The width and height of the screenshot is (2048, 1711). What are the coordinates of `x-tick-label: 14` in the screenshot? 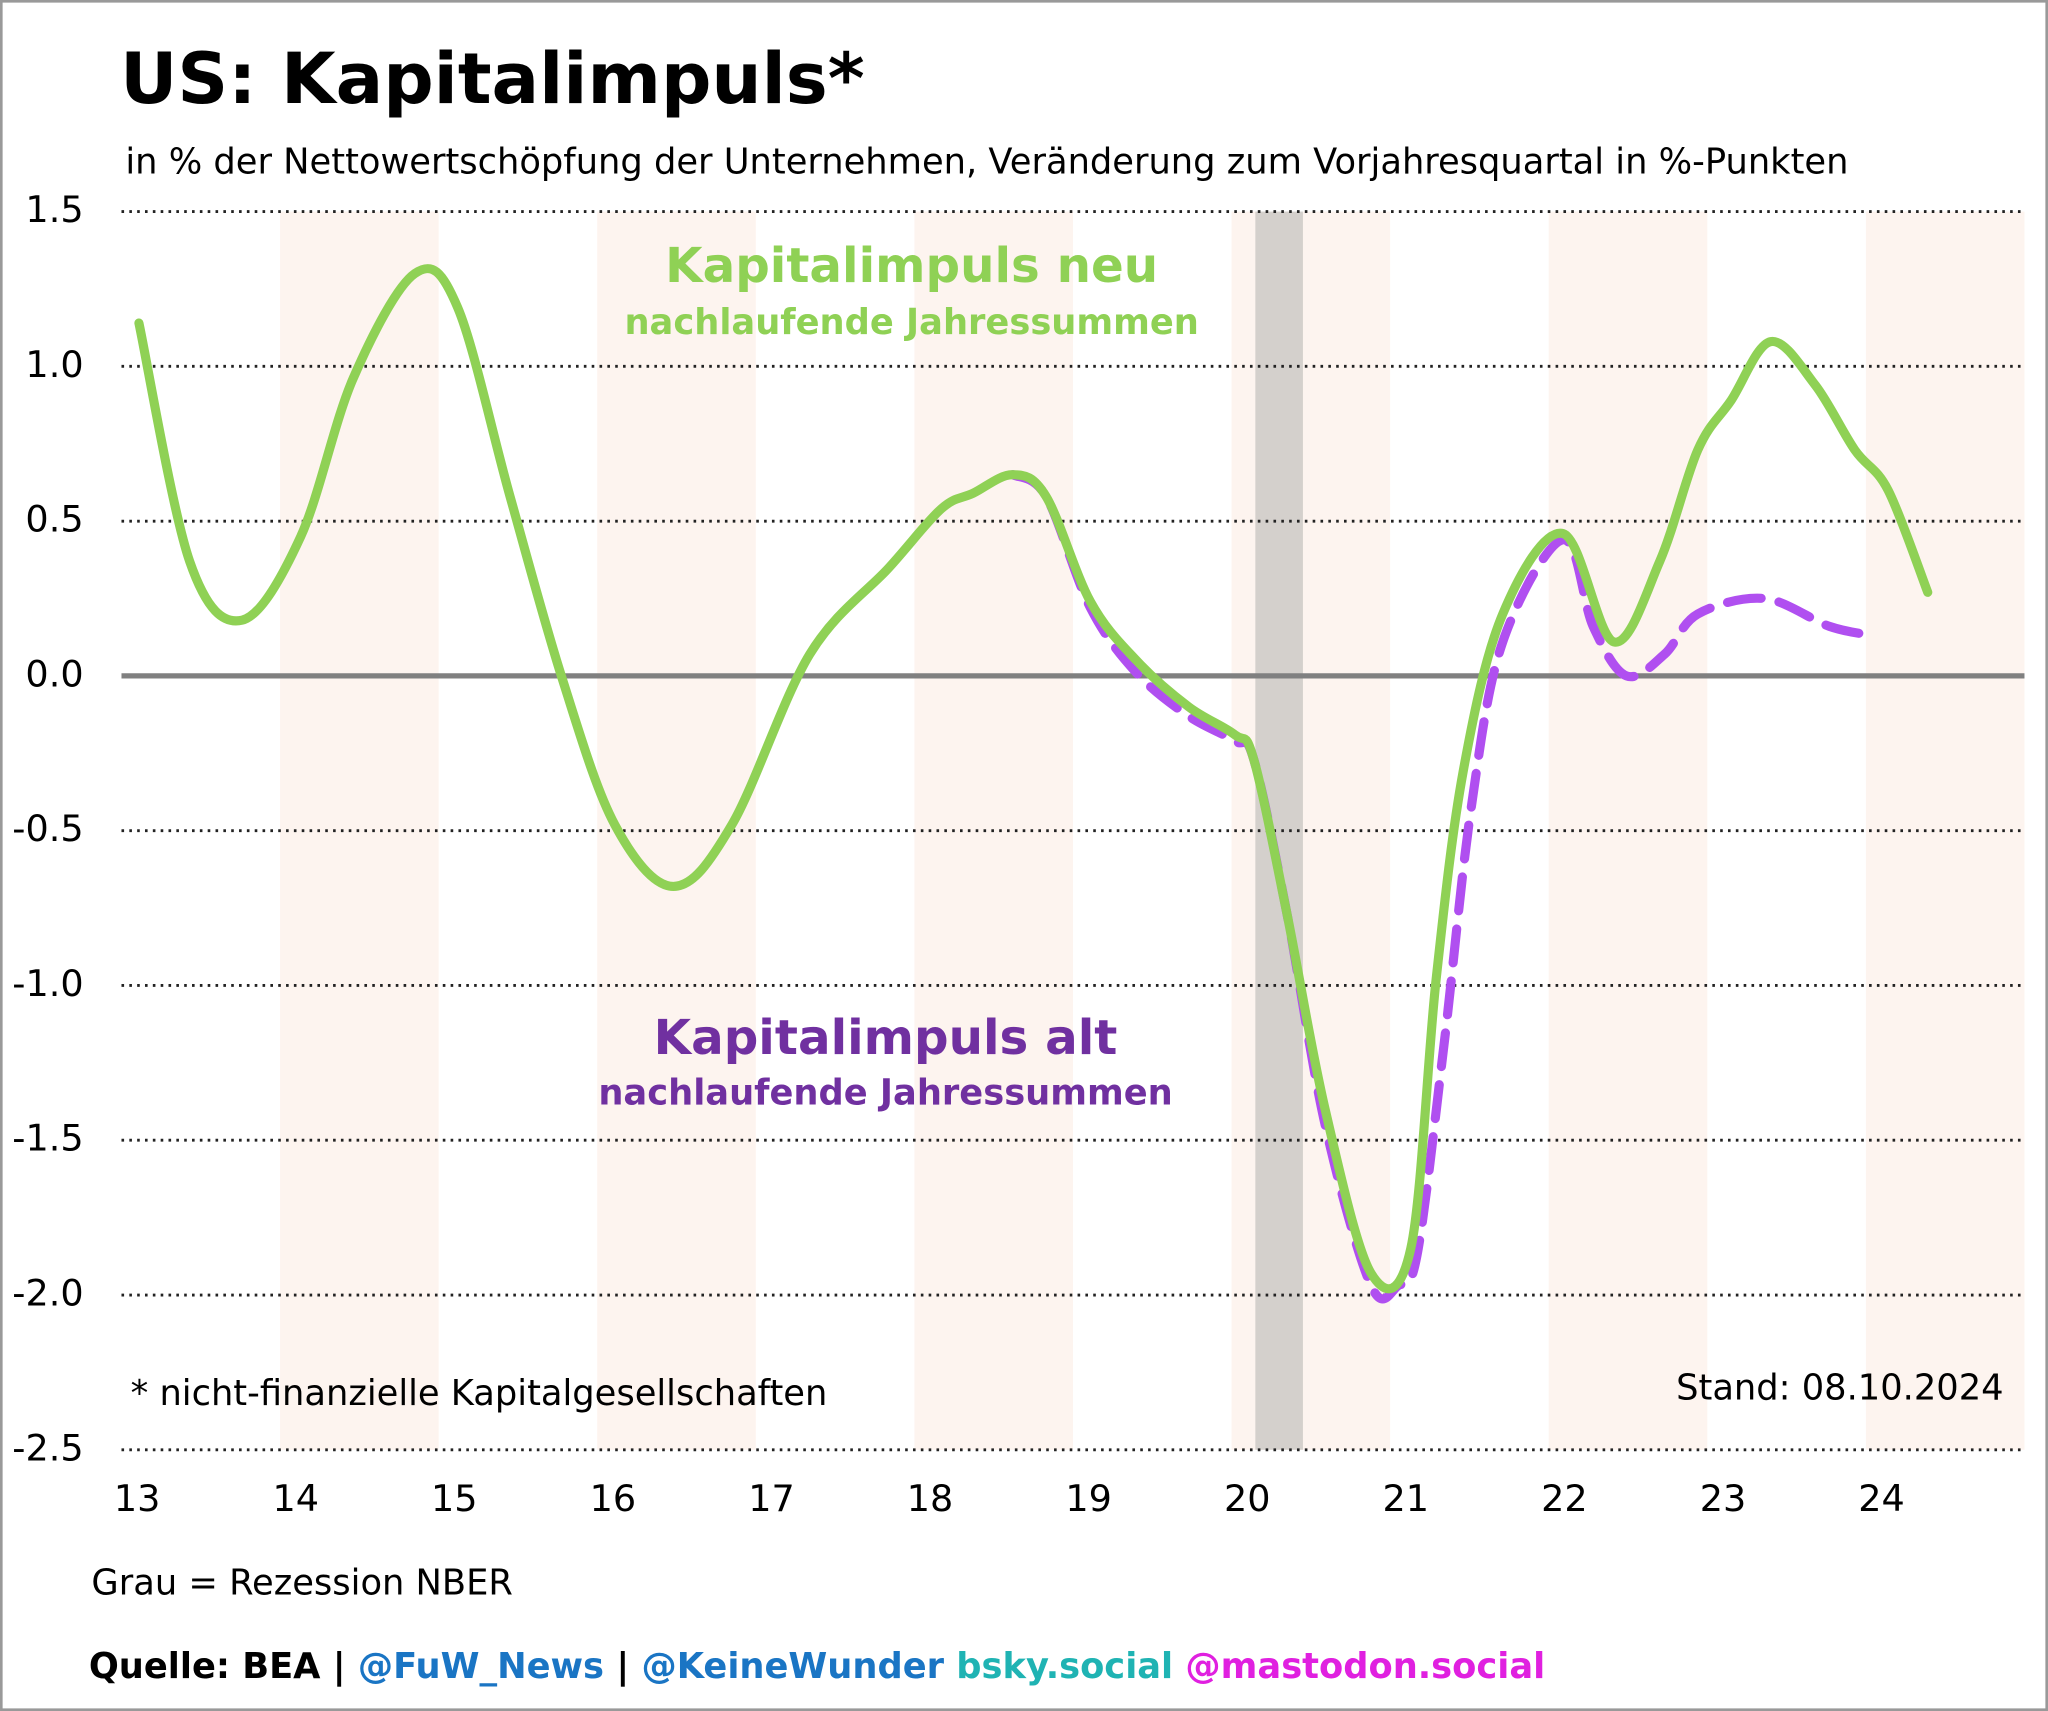 It's located at (295, 1498).